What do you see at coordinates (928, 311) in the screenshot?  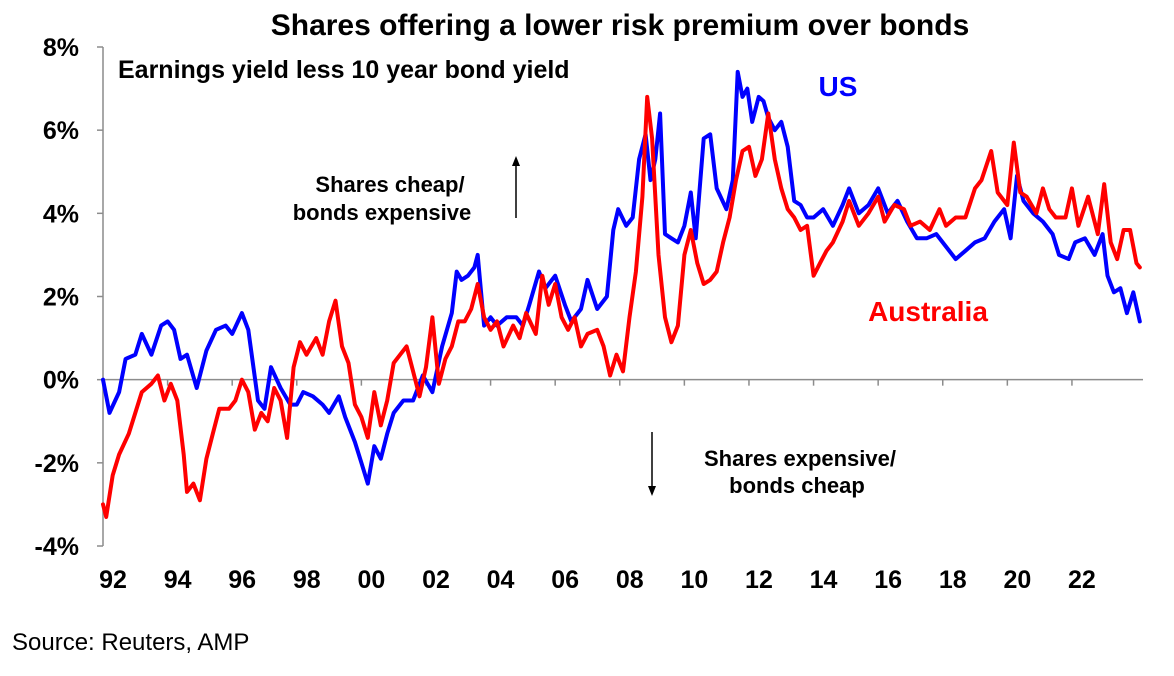 I see `series-label-australia: Australia` at bounding box center [928, 311].